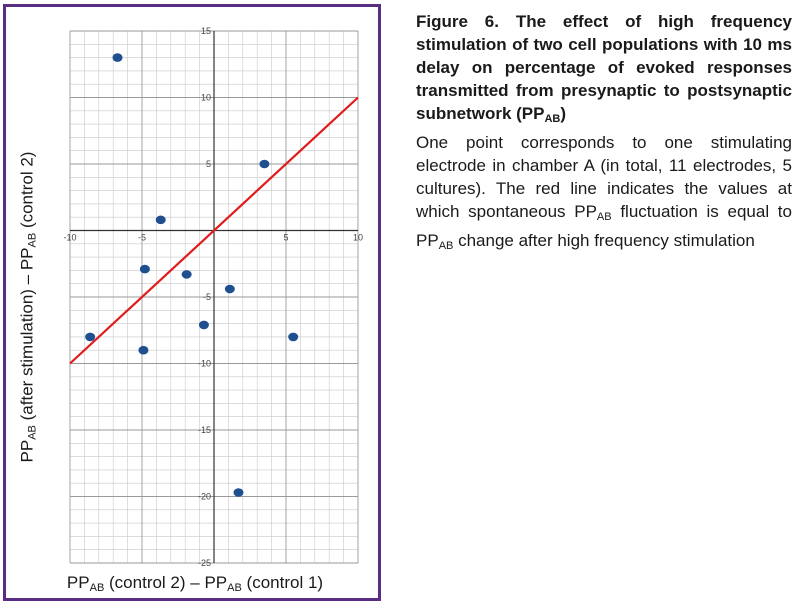 Image resolution: width=802 pixels, height=610 pixels. What do you see at coordinates (204, 364) in the screenshot?
I see `y-tick-label: -10` at bounding box center [204, 364].